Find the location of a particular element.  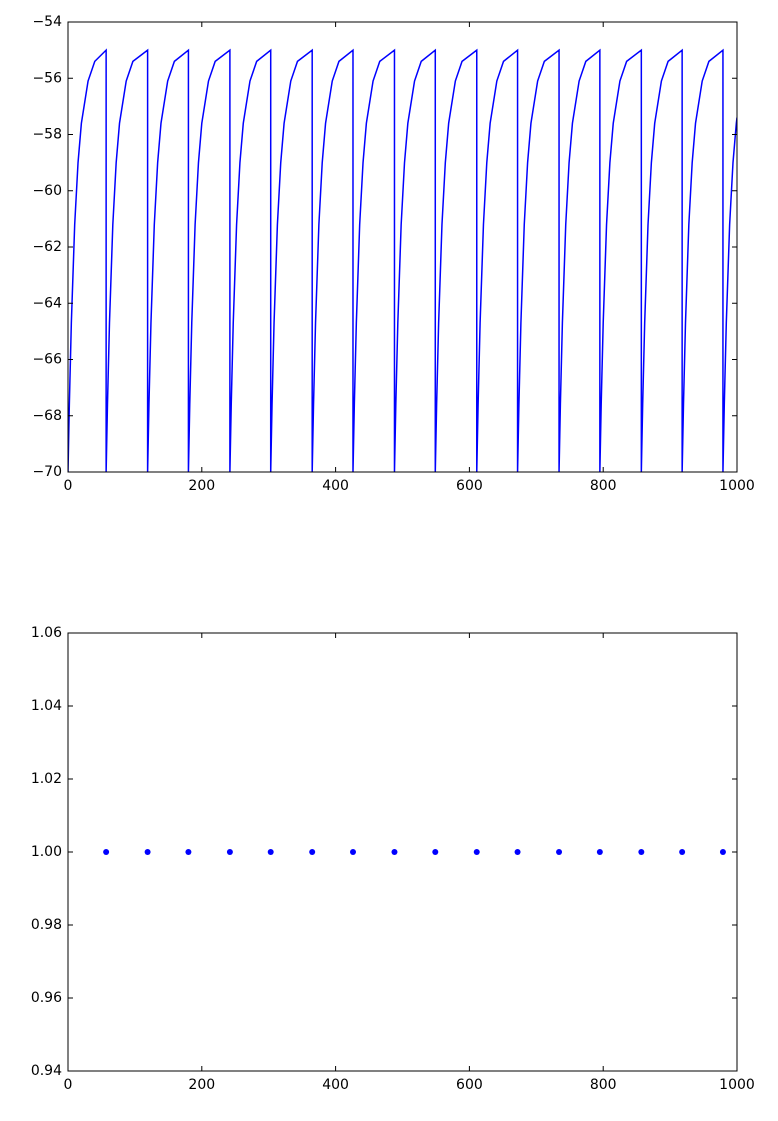

y-tick-label: −64 is located at coordinates (47, 303).